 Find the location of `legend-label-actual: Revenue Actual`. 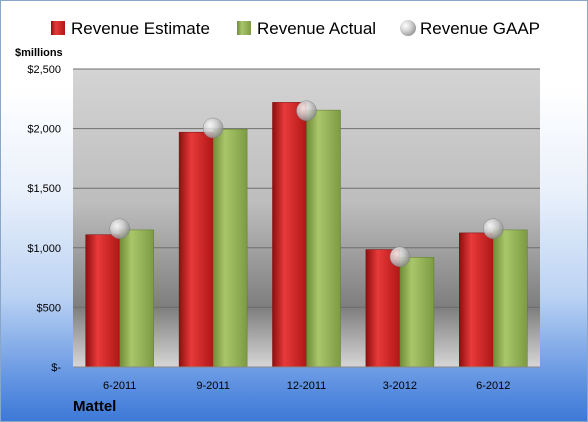

legend-label-actual: Revenue Actual is located at coordinates (316, 28).